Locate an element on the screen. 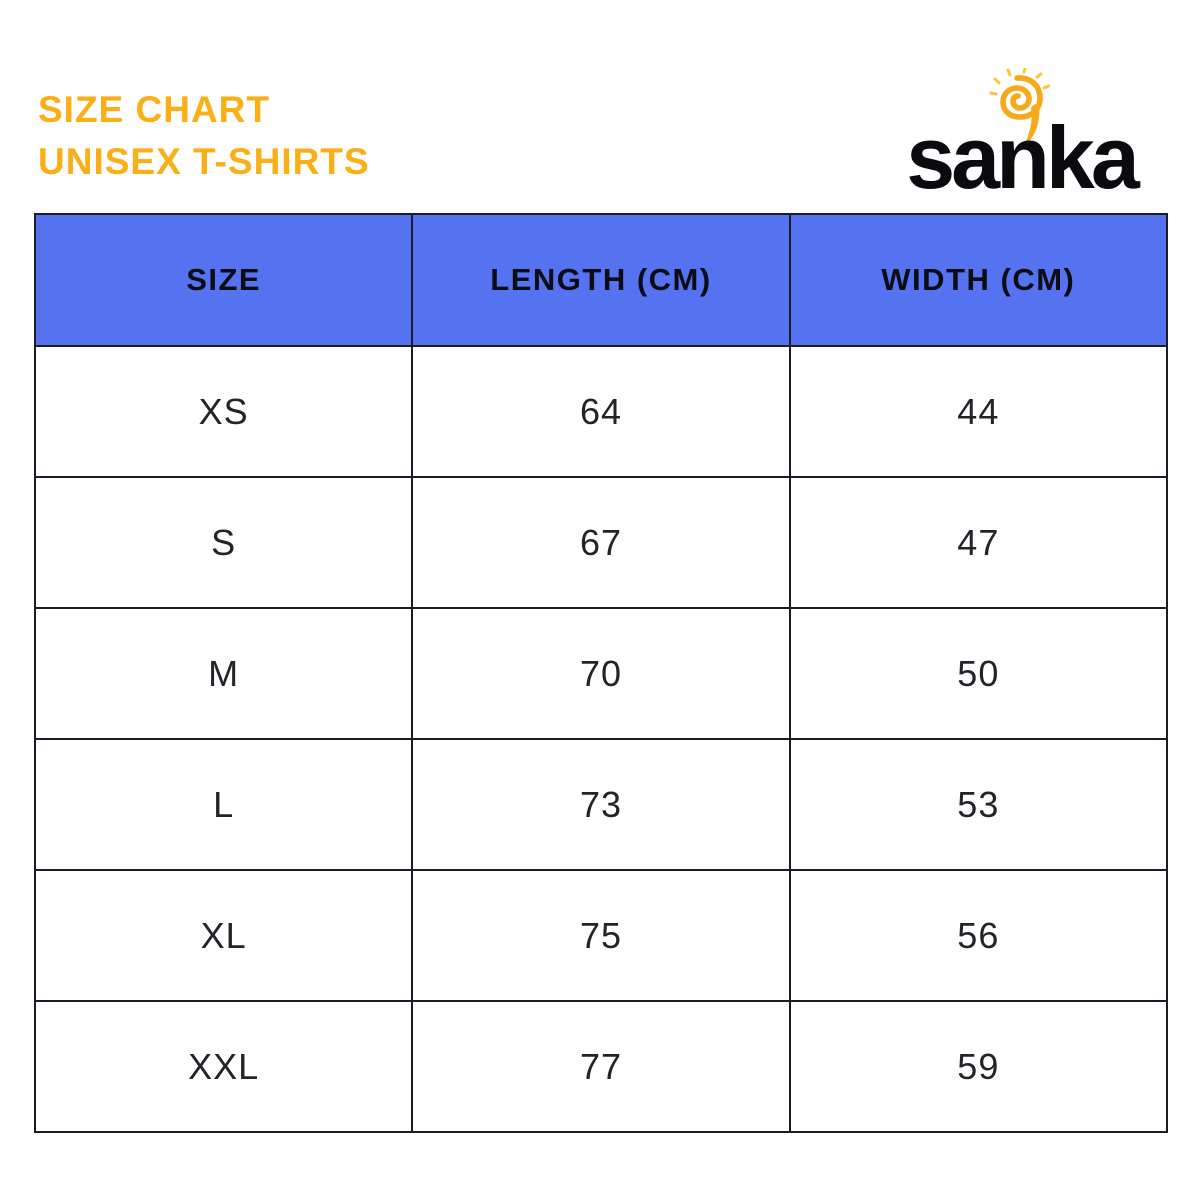 This screenshot has height=1190, width=1198. table-row: XS 64 44 is located at coordinates (601, 411).